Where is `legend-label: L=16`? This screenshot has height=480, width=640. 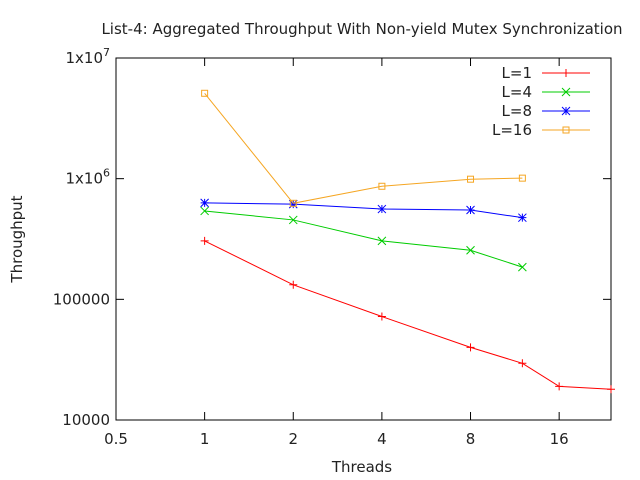
legend-label: L=16 is located at coordinates (512, 130).